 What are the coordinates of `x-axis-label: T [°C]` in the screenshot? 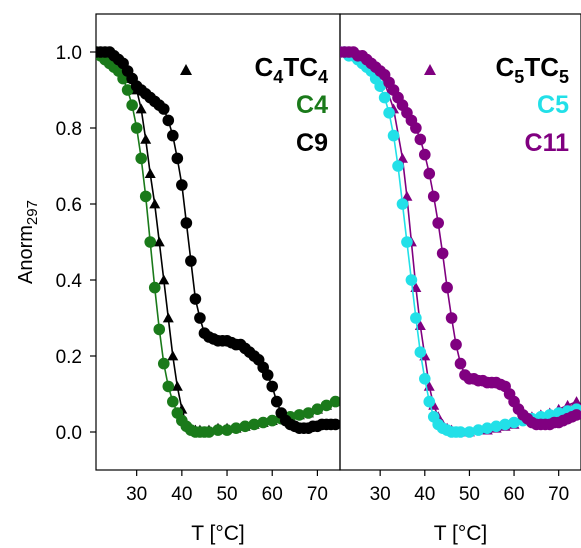 It's located at (218, 533).